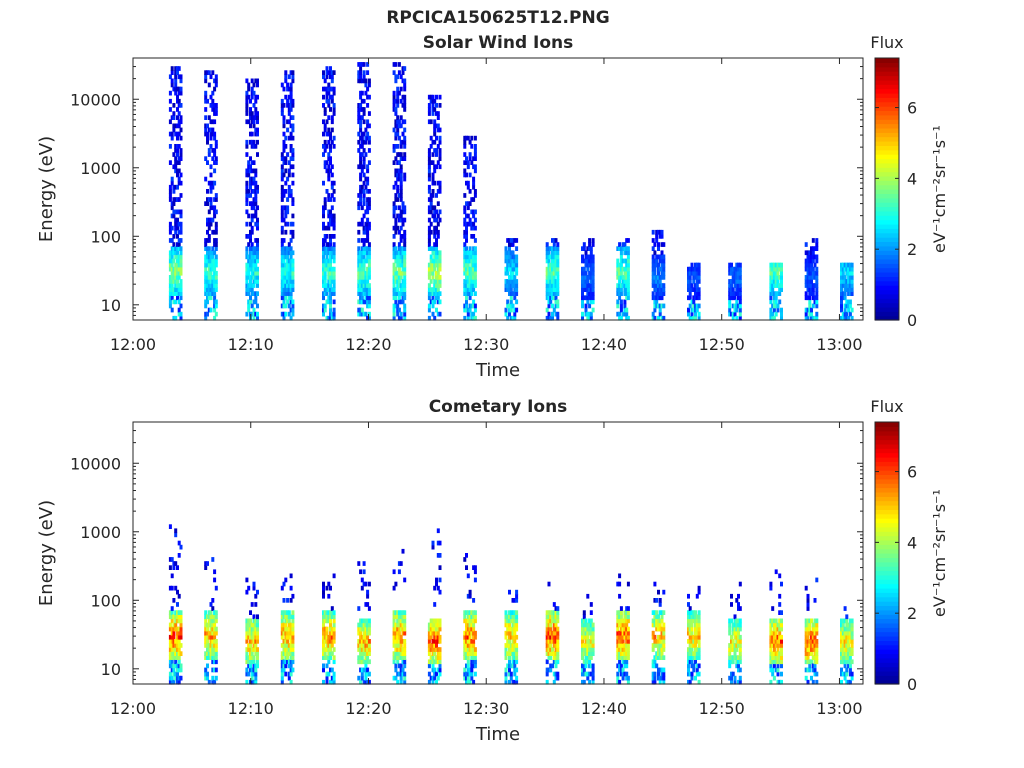 This screenshot has height=768, width=1024. I want to click on y-tick-label: 1000, so click(100, 168).